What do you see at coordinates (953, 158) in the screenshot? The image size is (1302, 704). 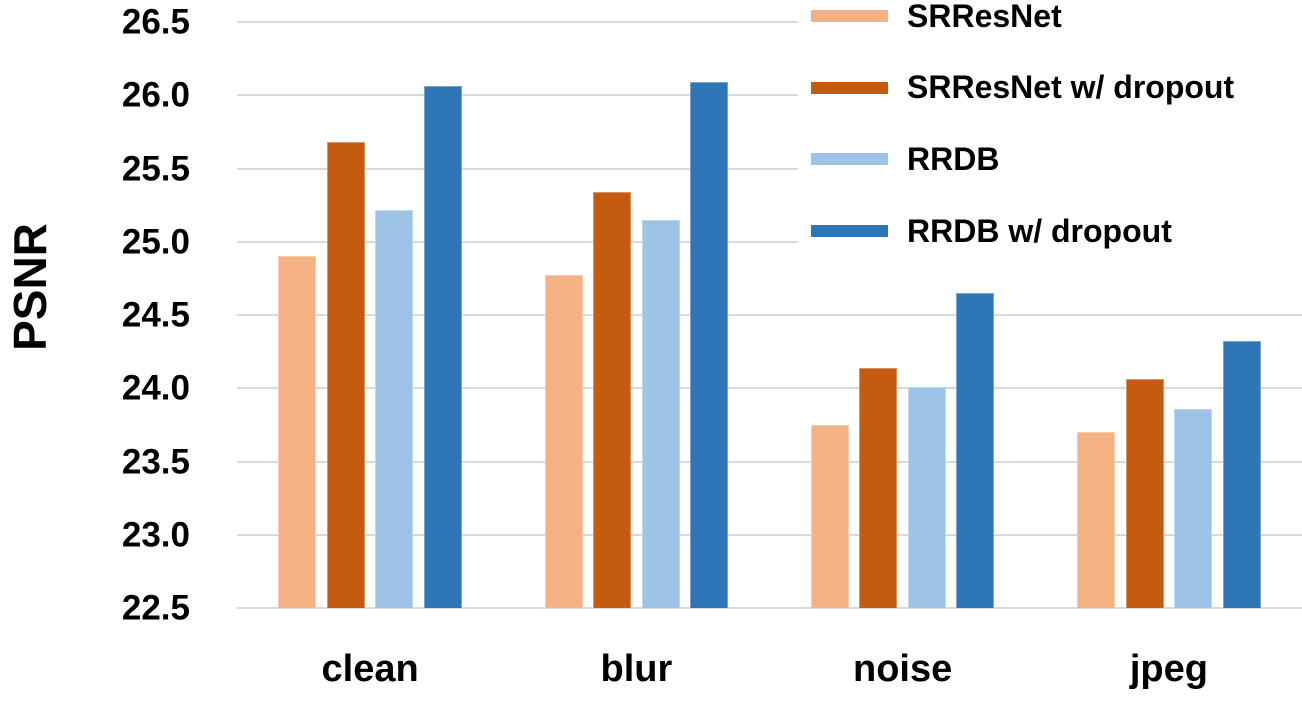 I see `legend-label: RRDB` at bounding box center [953, 158].